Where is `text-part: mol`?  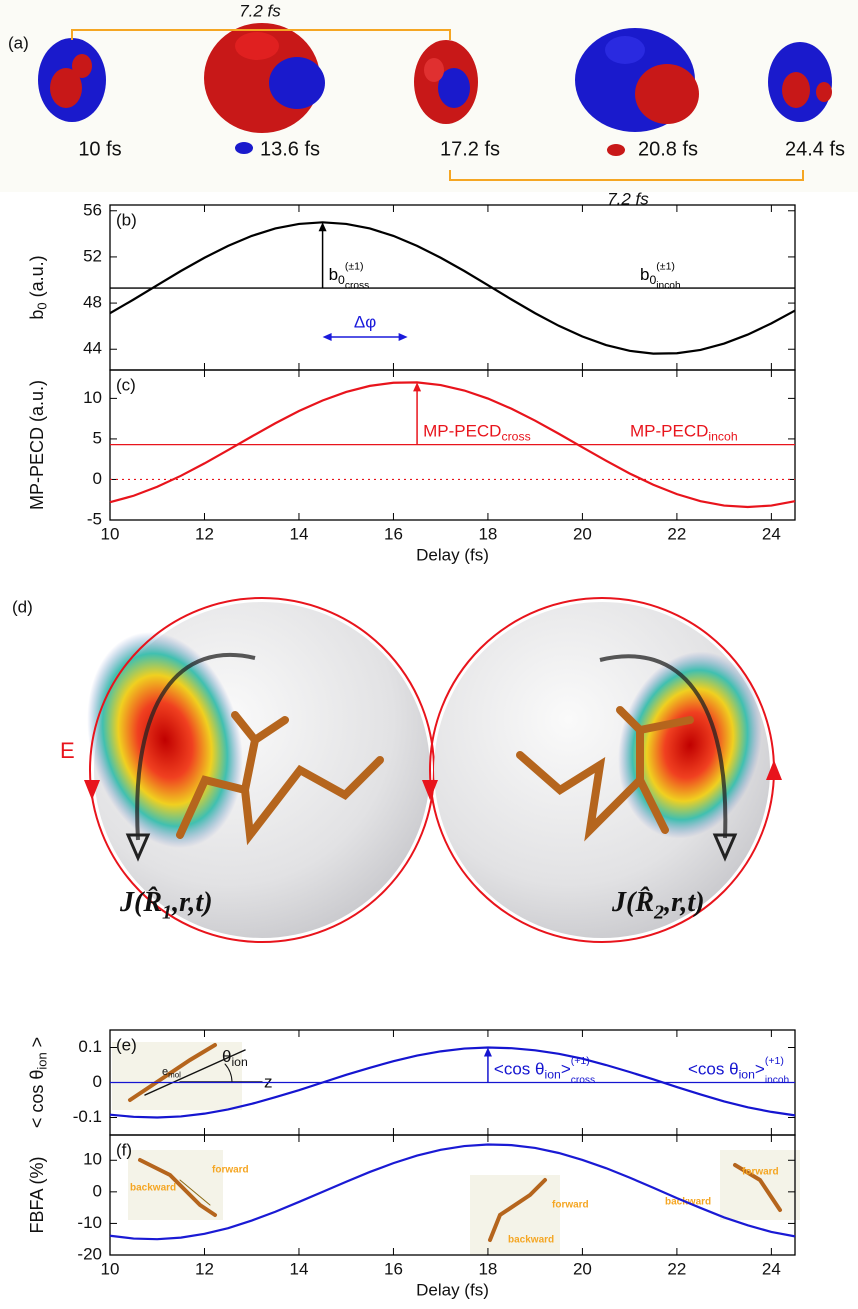
text-part: mol is located at coordinates (174, 1074).